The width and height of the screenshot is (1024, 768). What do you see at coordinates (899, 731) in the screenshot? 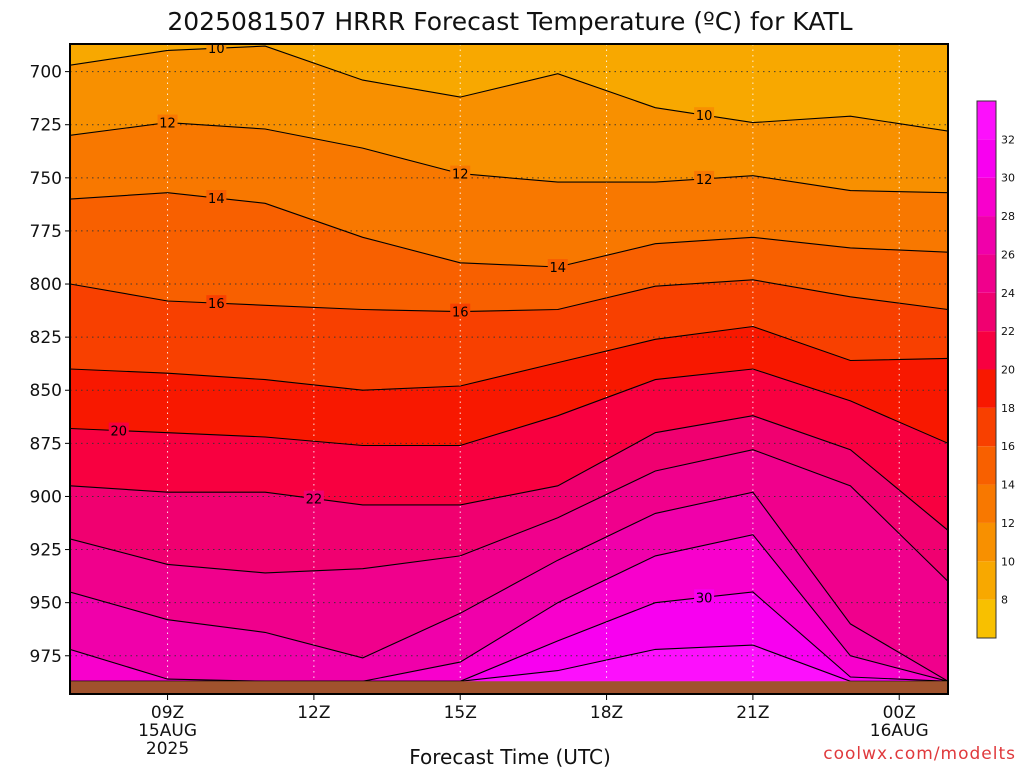
I see `x-tick-date-00Z: 16AUG` at bounding box center [899, 731].